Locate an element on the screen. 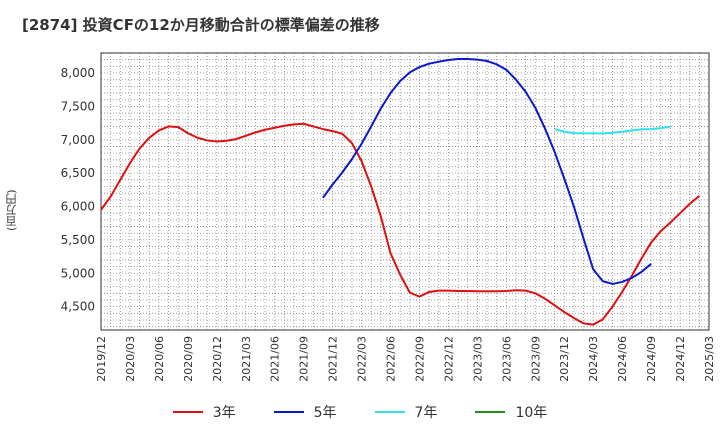  x-tick-label: 2020/12 is located at coordinates (217, 359).